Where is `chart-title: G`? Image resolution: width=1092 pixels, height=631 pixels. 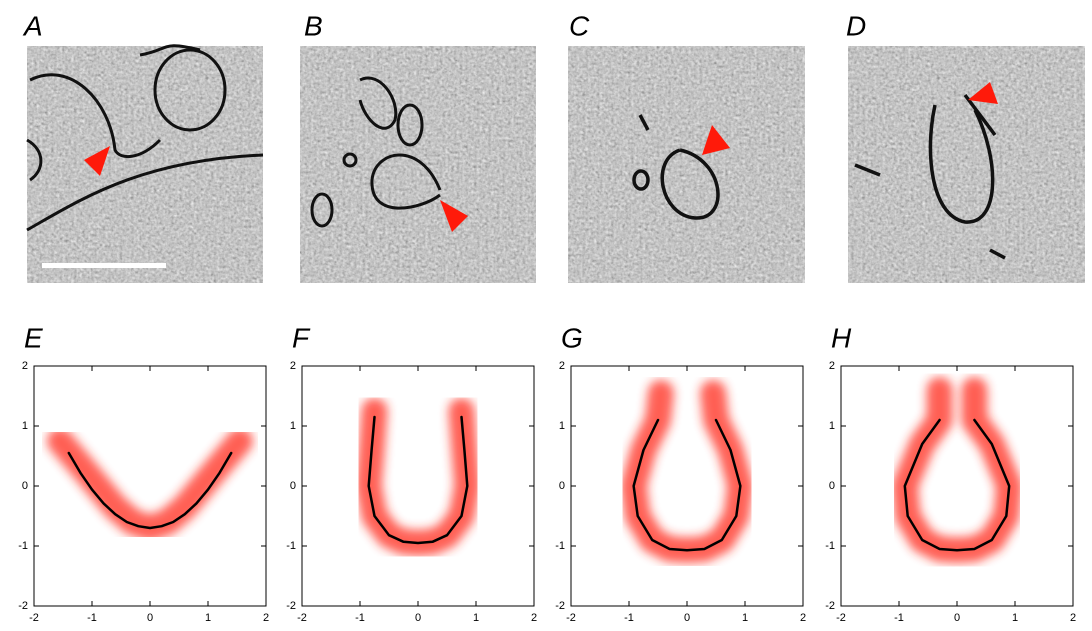 chart-title: G is located at coordinates (572, 337).